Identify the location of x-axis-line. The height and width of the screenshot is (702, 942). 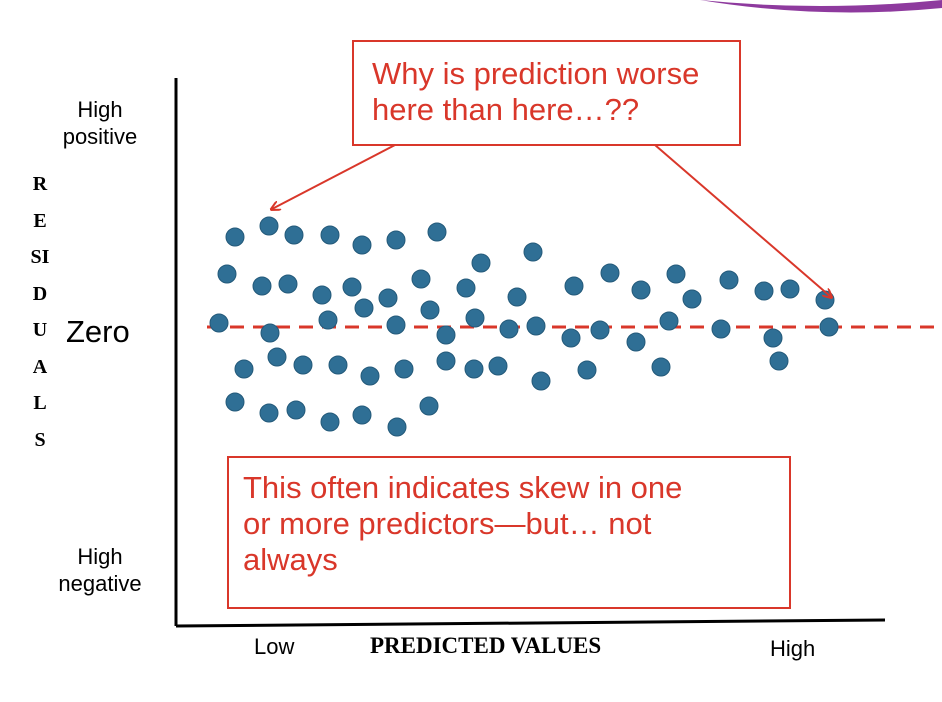
(530, 623).